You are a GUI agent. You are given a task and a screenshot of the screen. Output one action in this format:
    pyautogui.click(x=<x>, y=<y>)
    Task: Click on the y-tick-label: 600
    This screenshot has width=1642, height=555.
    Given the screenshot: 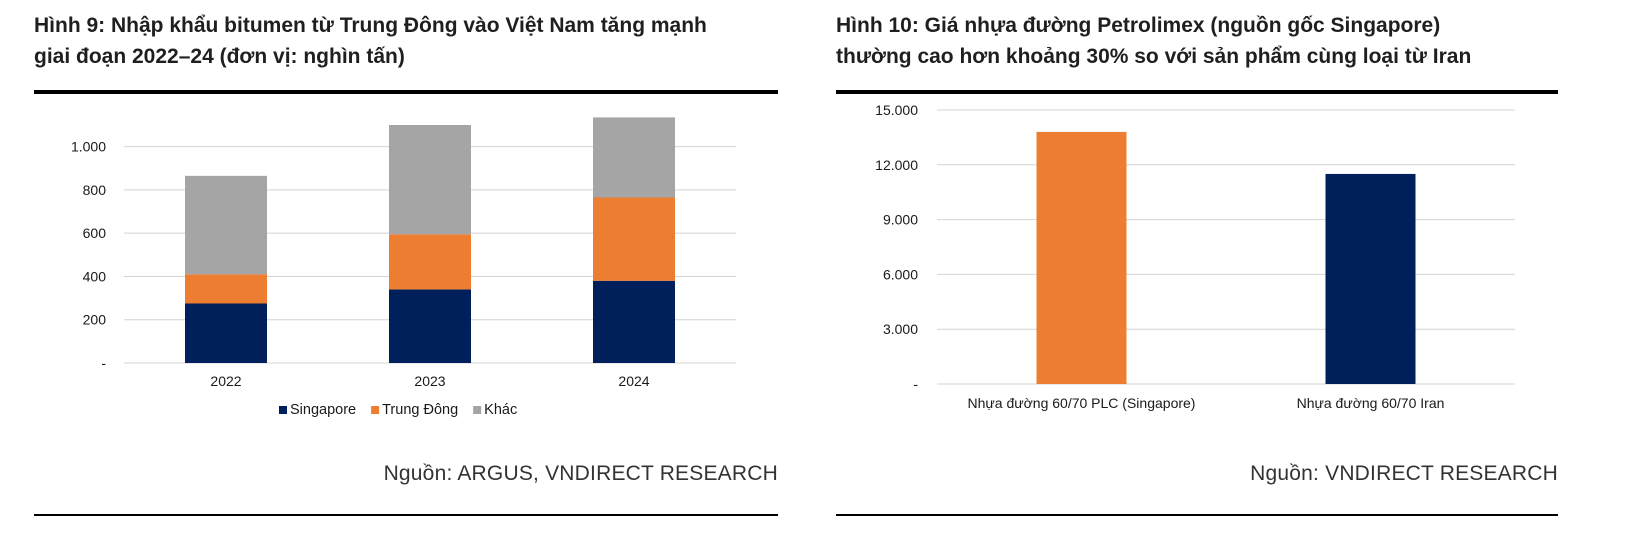 What is the action you would take?
    pyautogui.click(x=95, y=233)
    